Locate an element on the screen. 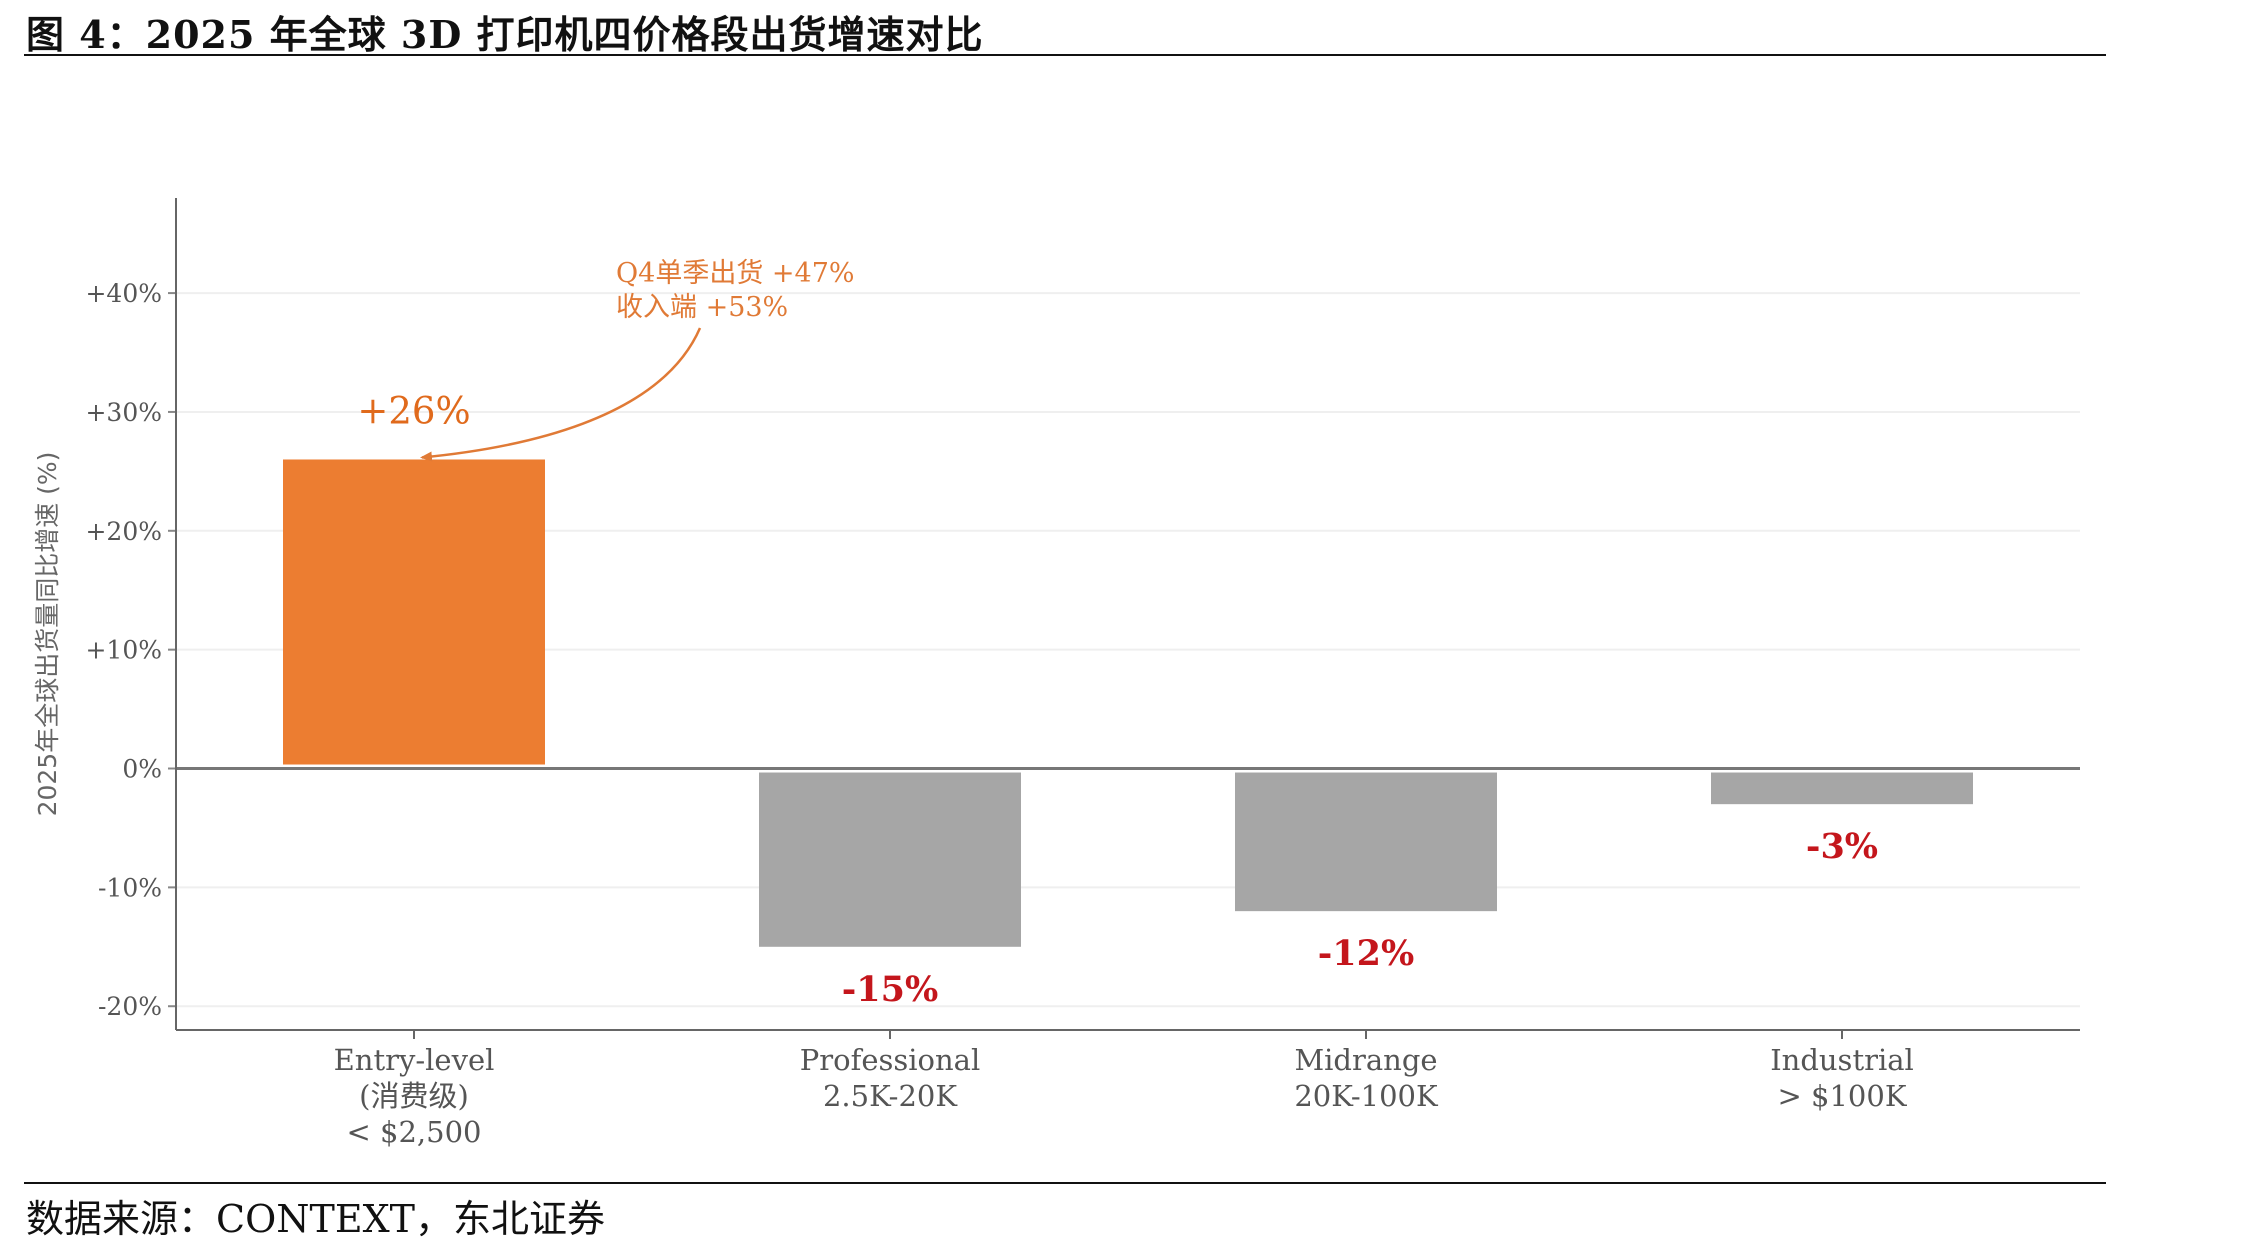 Image resolution: width=2268 pixels, height=1243 pixels. category-label-line: (消费级) is located at coordinates (414, 1096).